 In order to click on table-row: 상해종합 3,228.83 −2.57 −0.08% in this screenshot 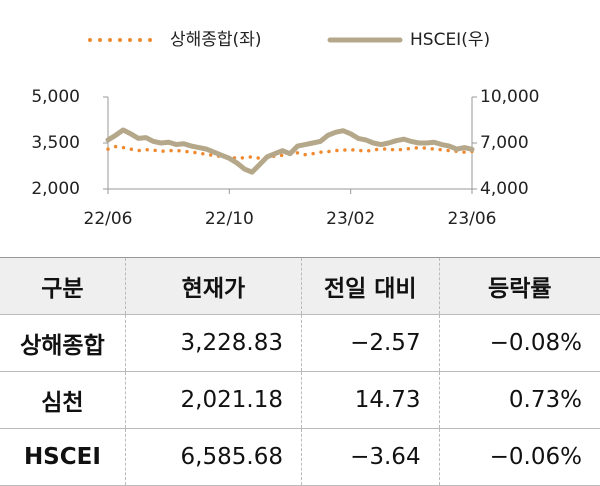, I will do `click(300, 343)`.